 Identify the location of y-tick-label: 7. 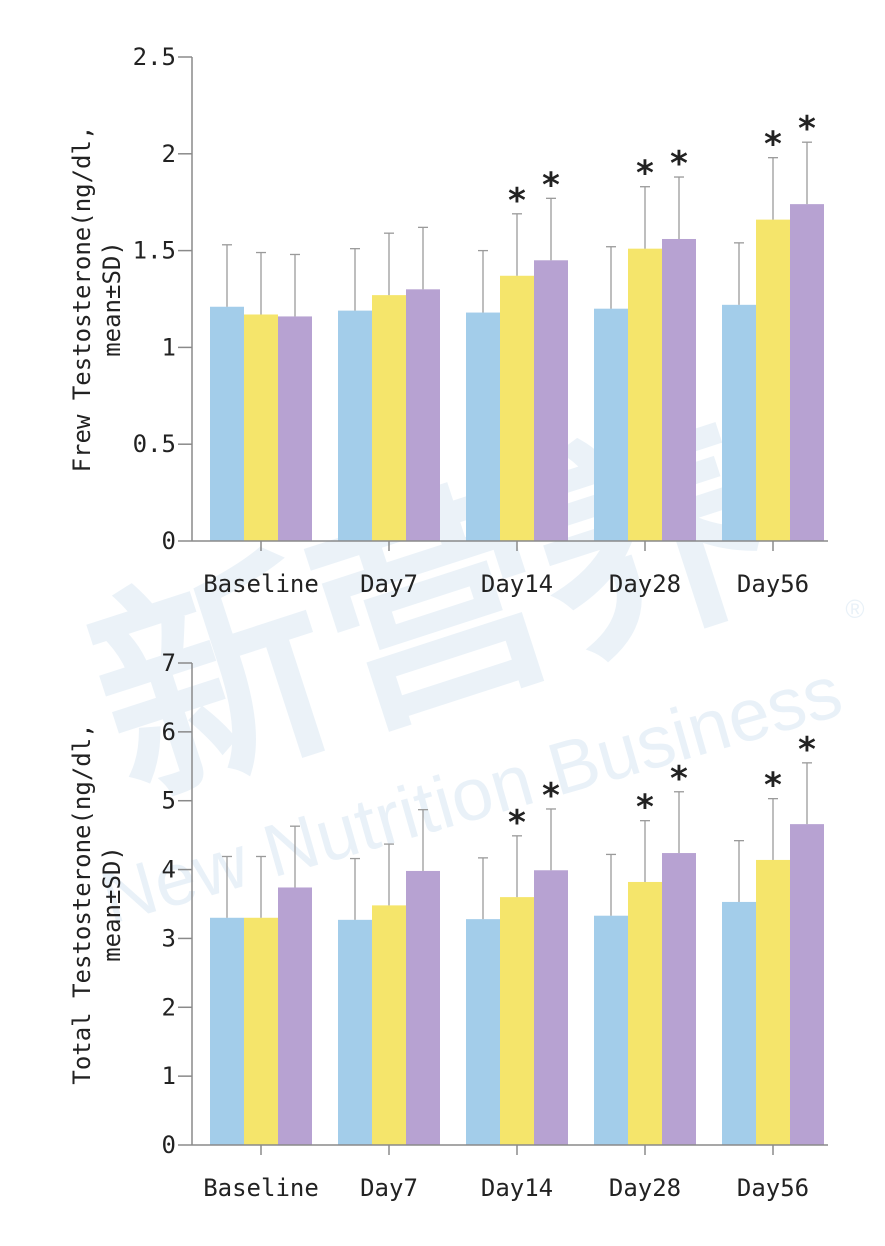
(169, 663).